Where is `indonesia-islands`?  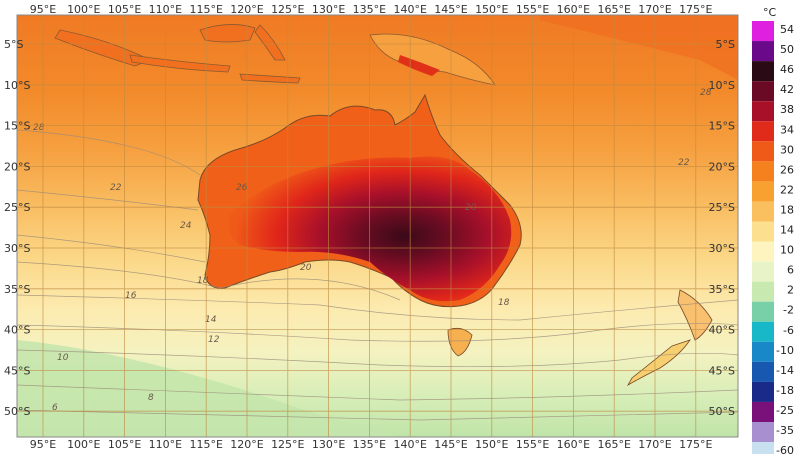 indonesia-islands is located at coordinates (177, 54).